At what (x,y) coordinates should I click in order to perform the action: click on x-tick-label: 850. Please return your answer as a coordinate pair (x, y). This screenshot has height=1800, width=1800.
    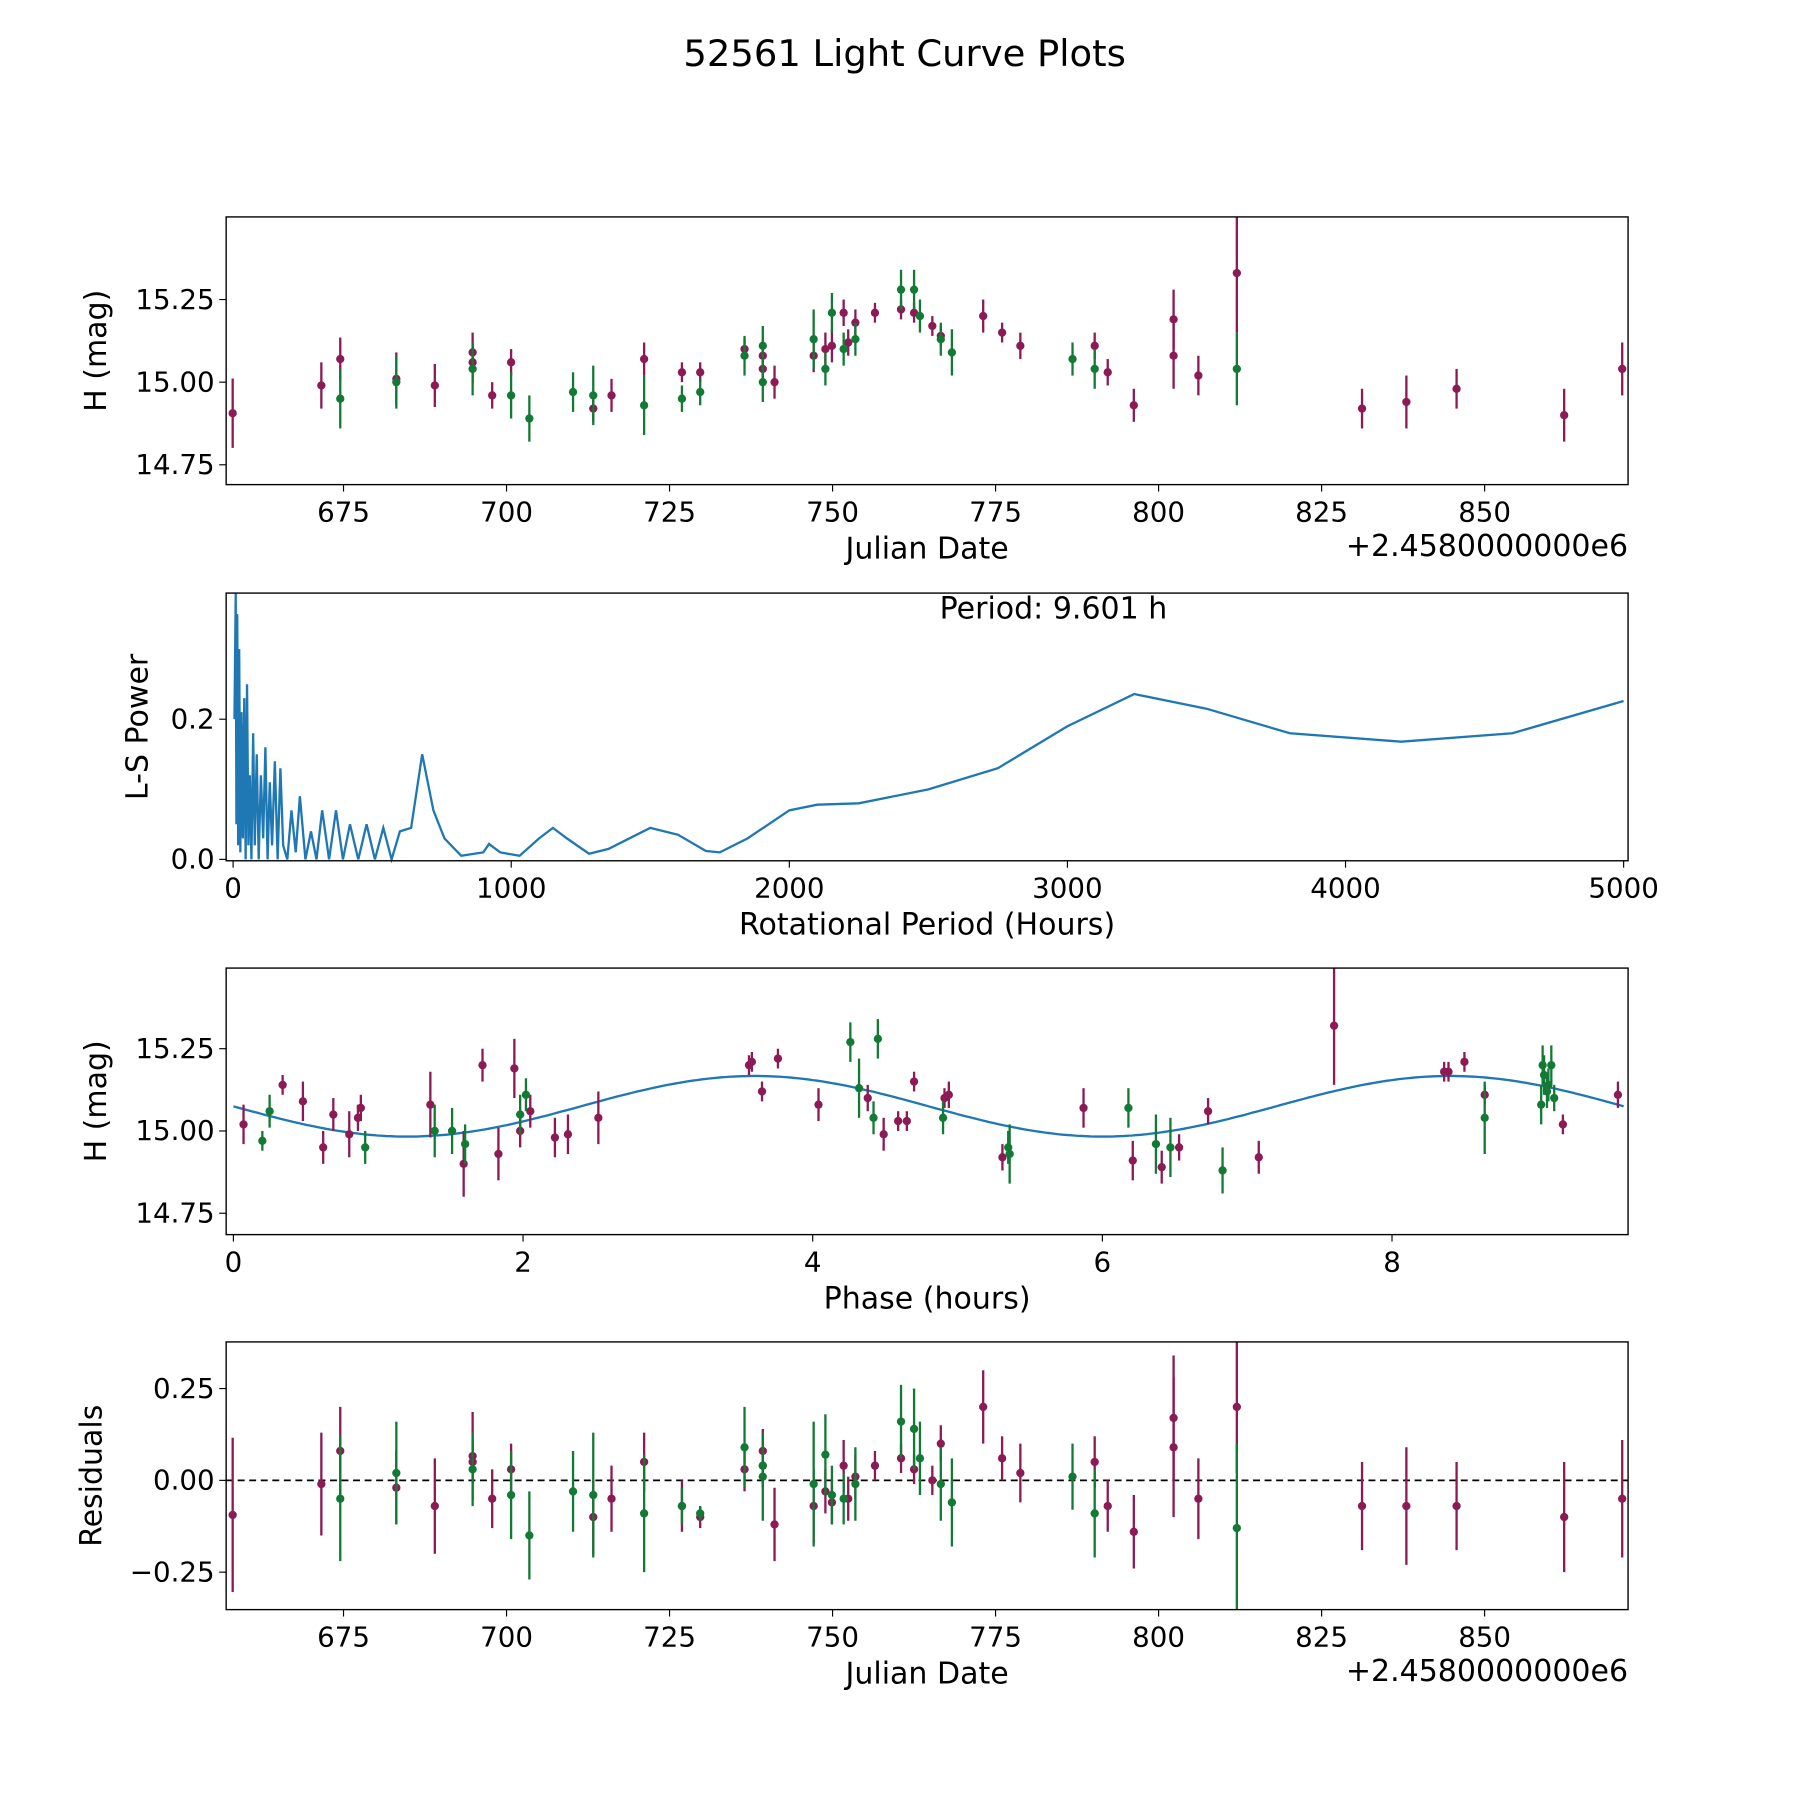
    Looking at the image, I should click on (1484, 512).